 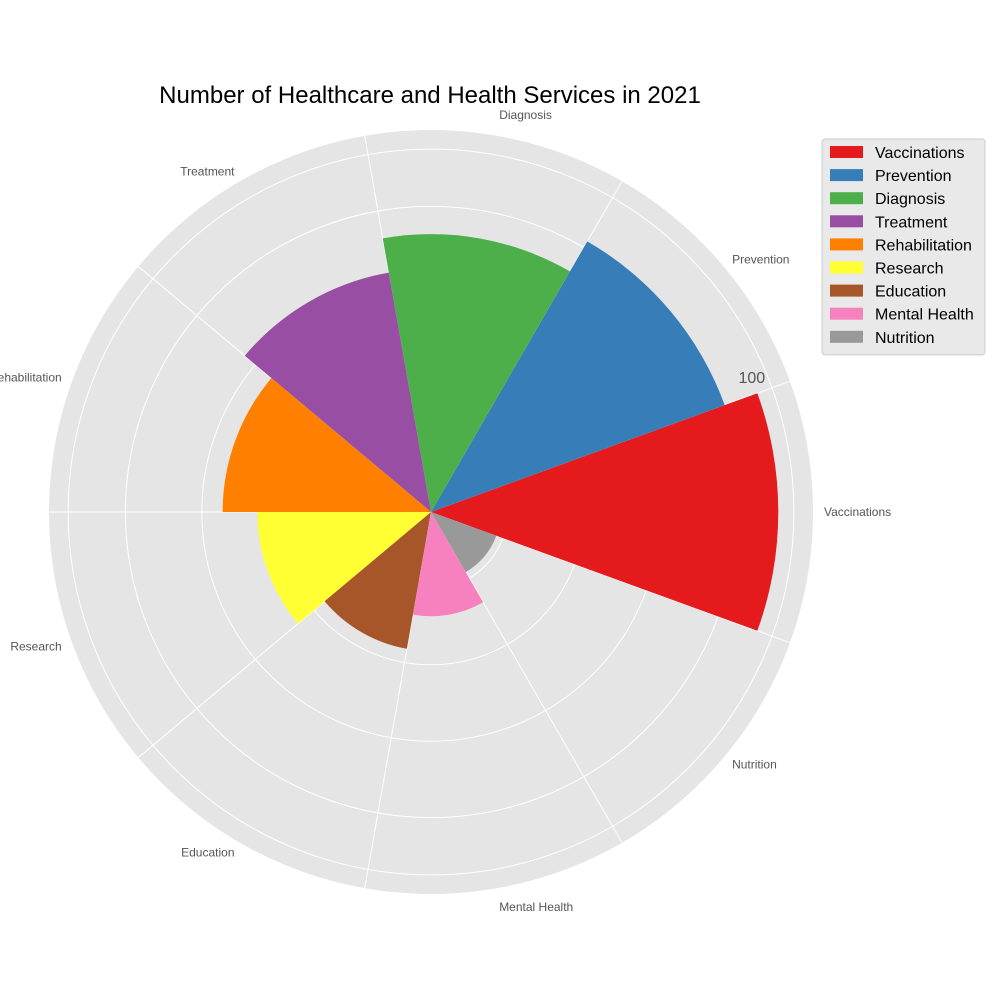 I want to click on category-label-research: Research, so click(x=35, y=646).